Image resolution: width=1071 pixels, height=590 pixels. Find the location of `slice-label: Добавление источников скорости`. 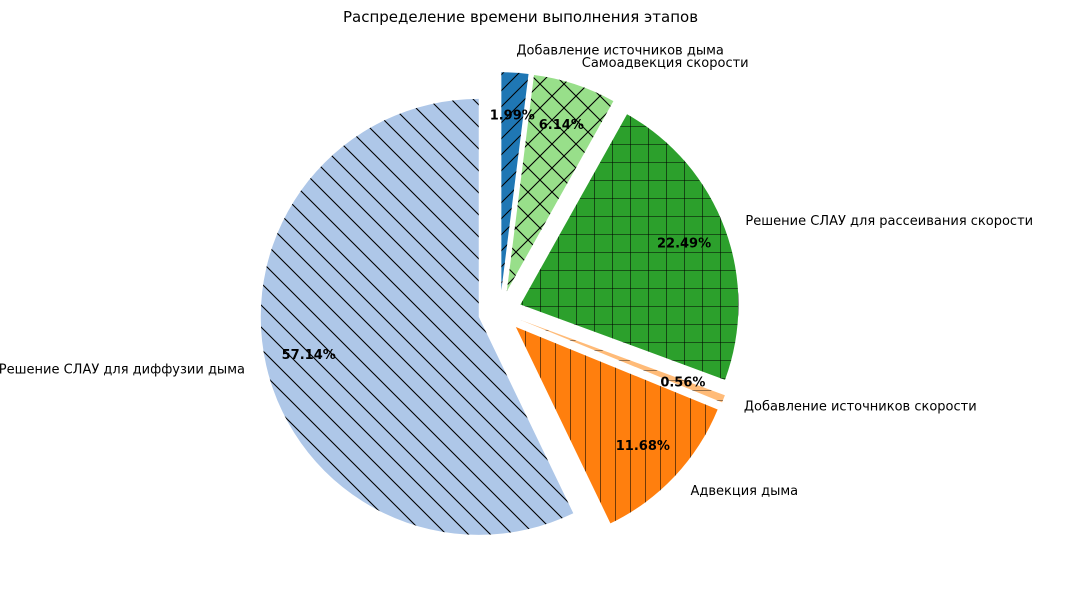

slice-label: Добавление источников скорости is located at coordinates (860, 406).